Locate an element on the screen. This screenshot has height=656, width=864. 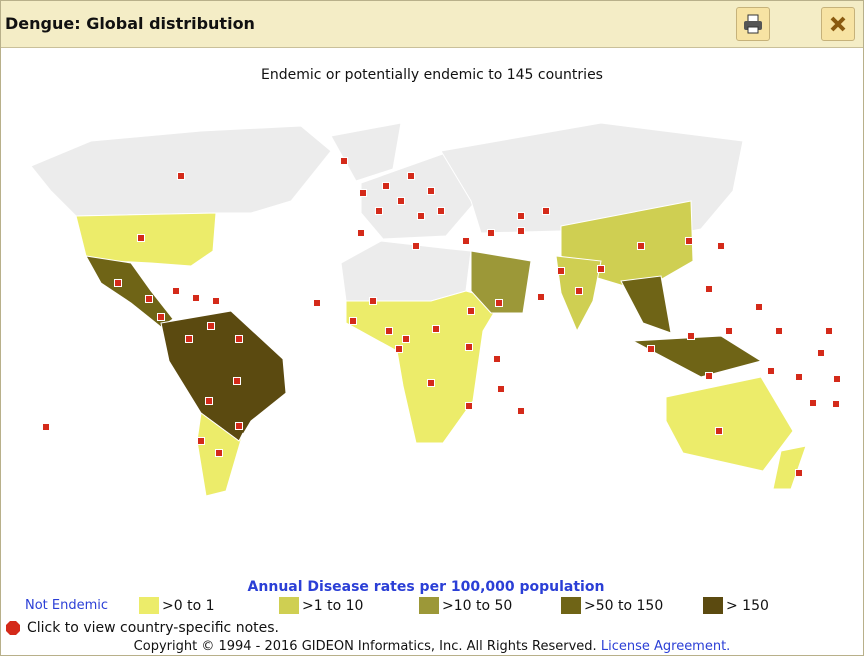
legend-item: >50 to 150 is located at coordinates (612, 605).